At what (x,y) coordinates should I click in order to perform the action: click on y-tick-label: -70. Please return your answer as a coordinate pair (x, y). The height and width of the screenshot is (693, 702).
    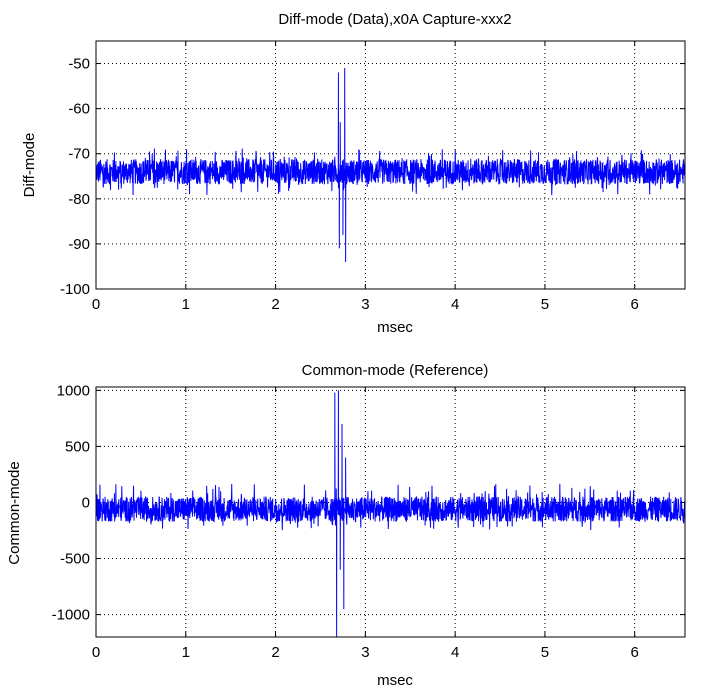
    Looking at the image, I should click on (79, 154).